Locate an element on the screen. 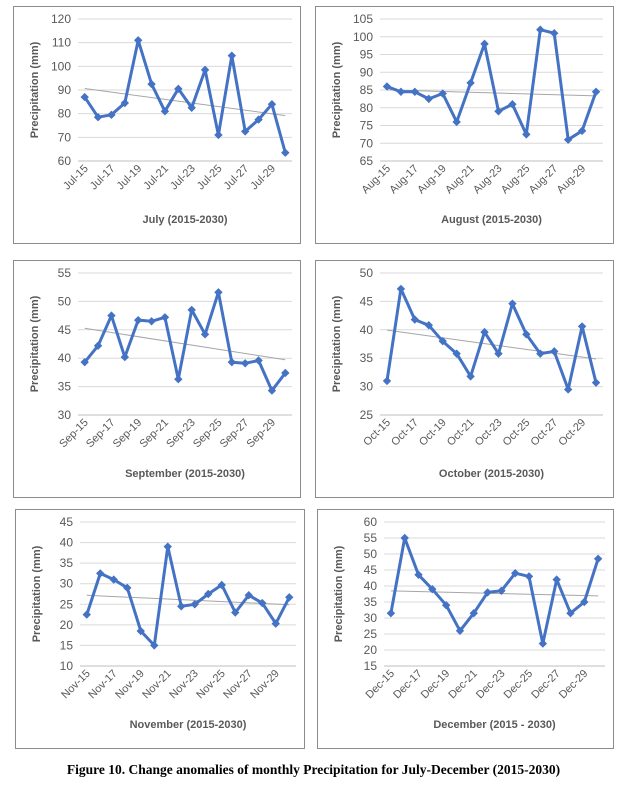  x-tick-label: Dec-29 is located at coordinates (574, 685).